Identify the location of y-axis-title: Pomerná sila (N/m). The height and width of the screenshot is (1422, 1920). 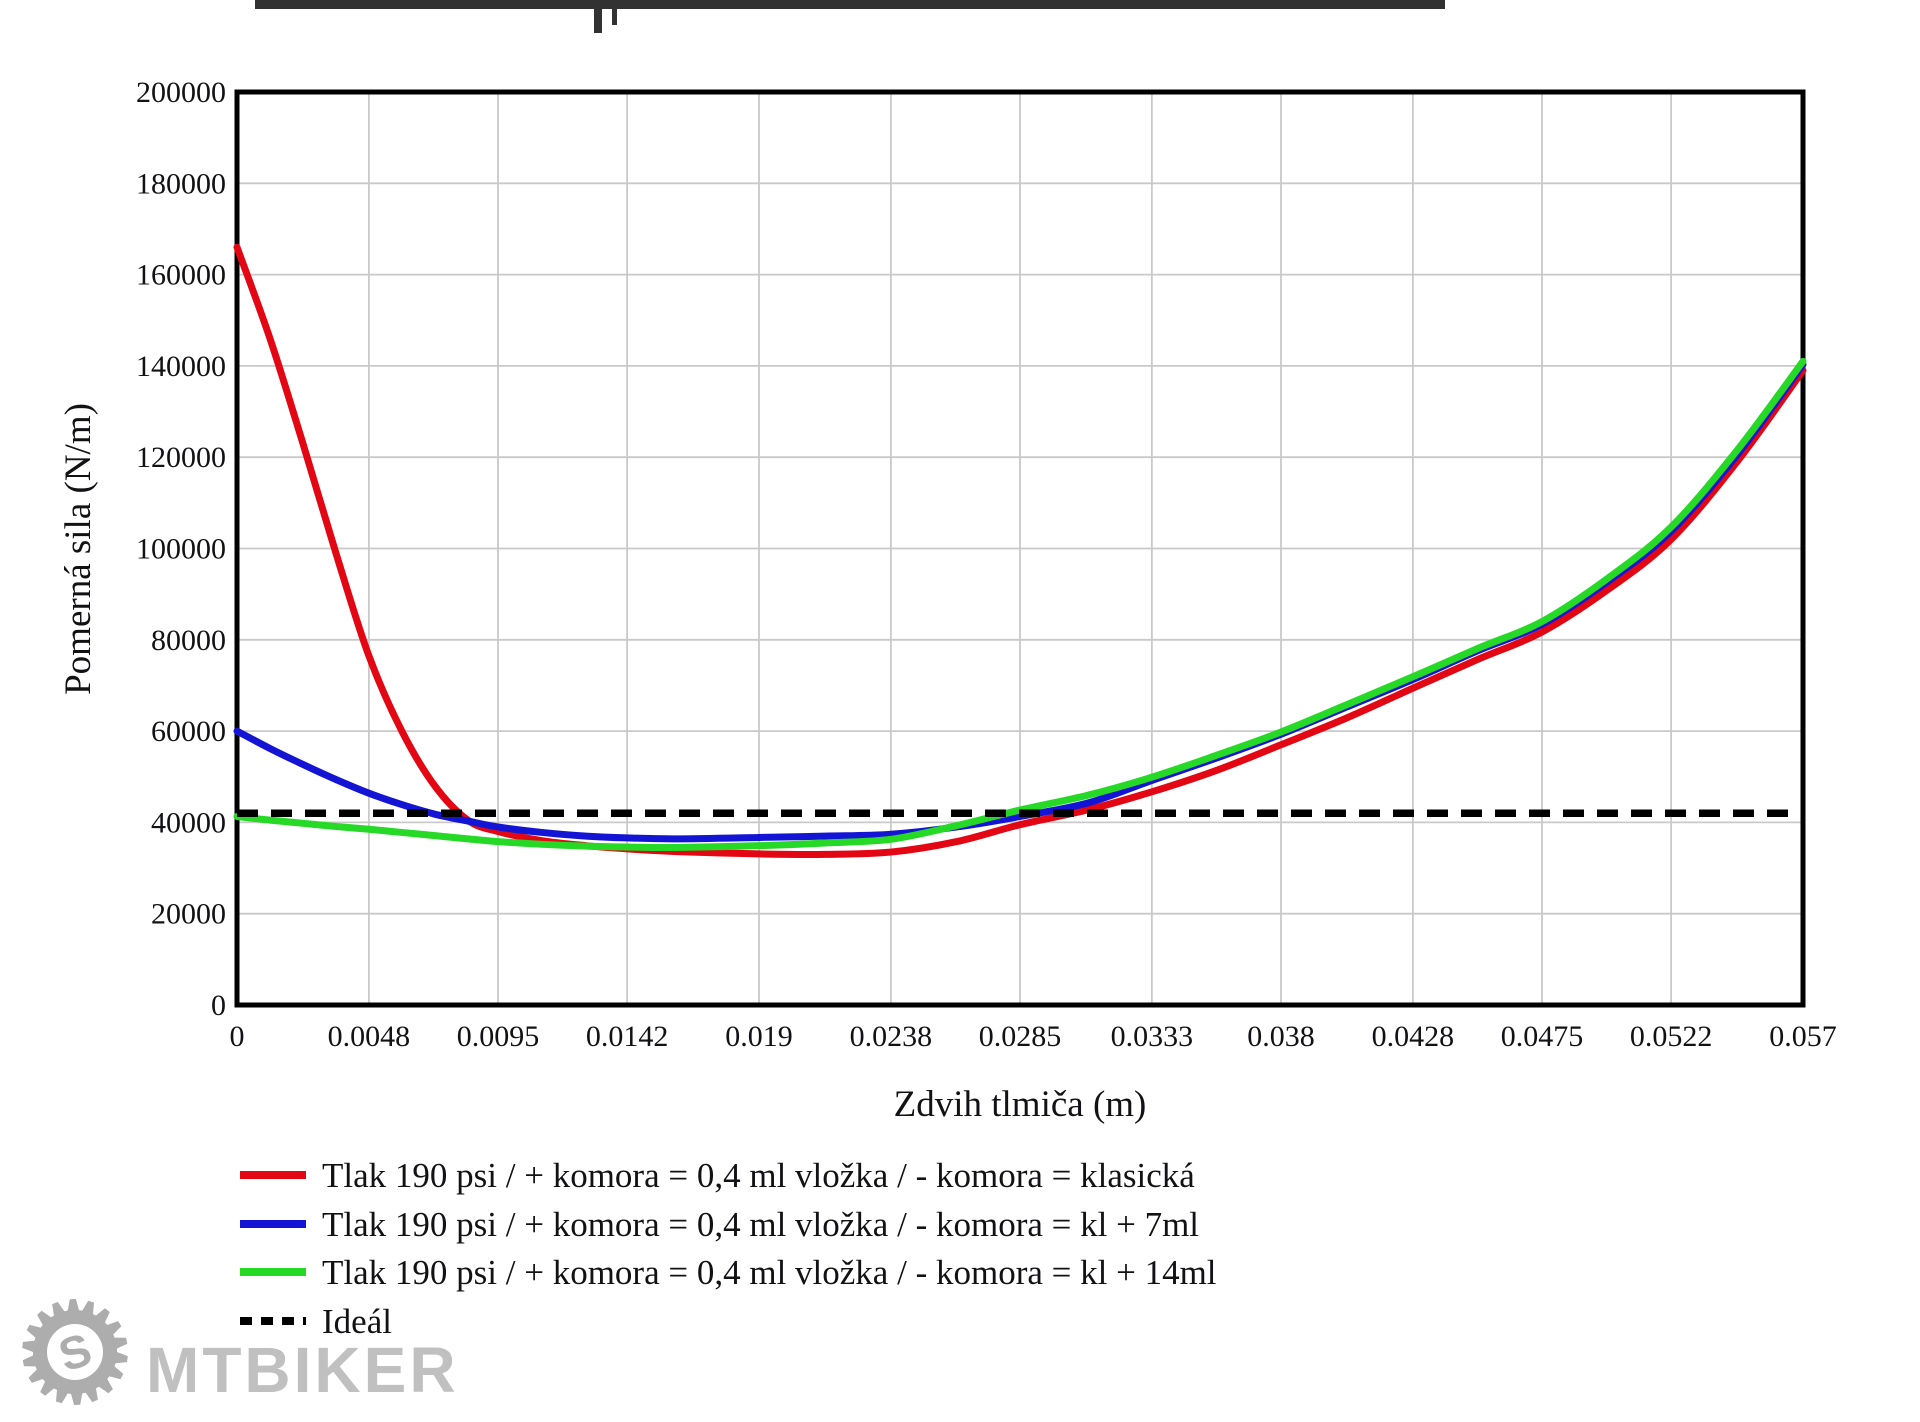
(78, 549).